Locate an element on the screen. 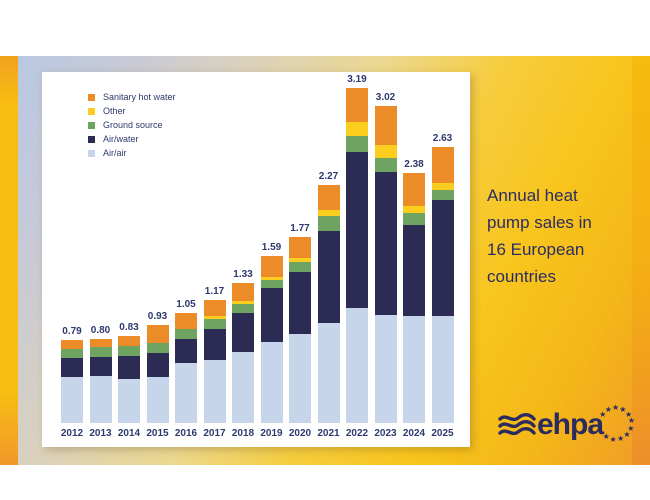 The height and width of the screenshot is (500, 650). x-axis-label: 2014 is located at coordinates (129, 433).